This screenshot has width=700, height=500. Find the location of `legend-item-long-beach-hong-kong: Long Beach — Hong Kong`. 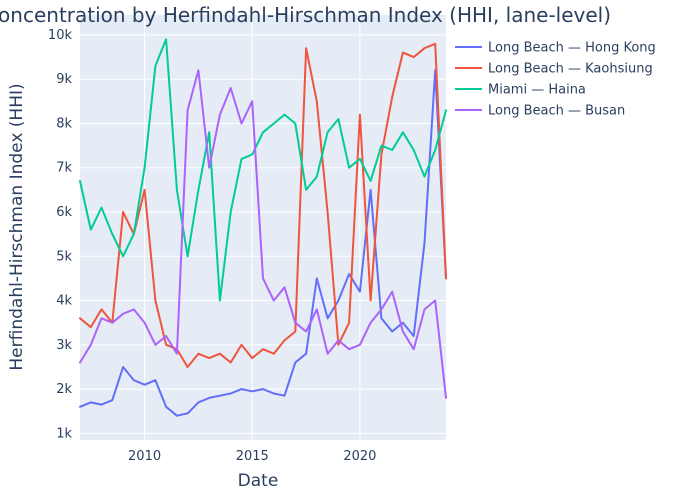

legend-item-long-beach-hong-kong: Long Beach — Hong Kong is located at coordinates (555, 48).